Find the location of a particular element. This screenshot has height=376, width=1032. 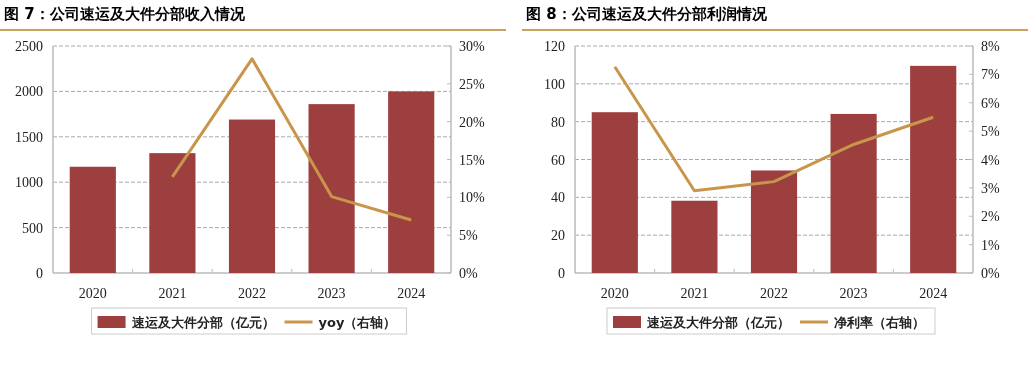

chart-title: 图 8：公司速运及大件分部利润情况 is located at coordinates (647, 14).